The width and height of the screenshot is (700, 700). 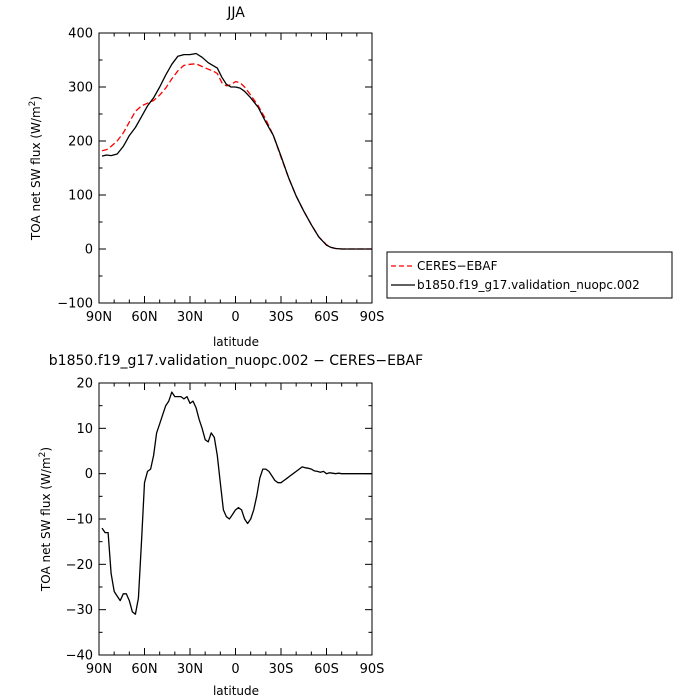 I want to click on bottom-y-tick-label: −30, so click(x=79, y=610).